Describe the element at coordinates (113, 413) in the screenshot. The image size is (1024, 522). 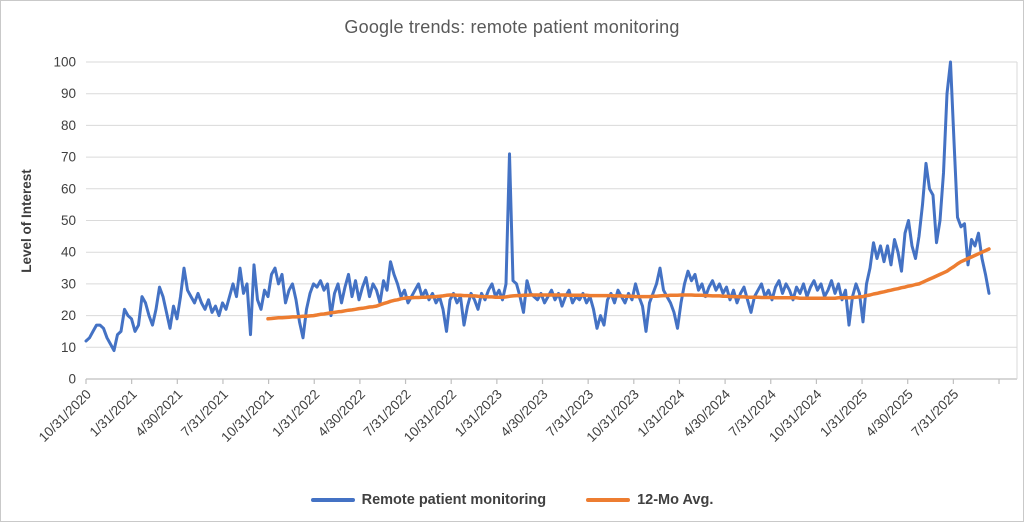
I see `x-tick-label: 1/31/2021` at that location.